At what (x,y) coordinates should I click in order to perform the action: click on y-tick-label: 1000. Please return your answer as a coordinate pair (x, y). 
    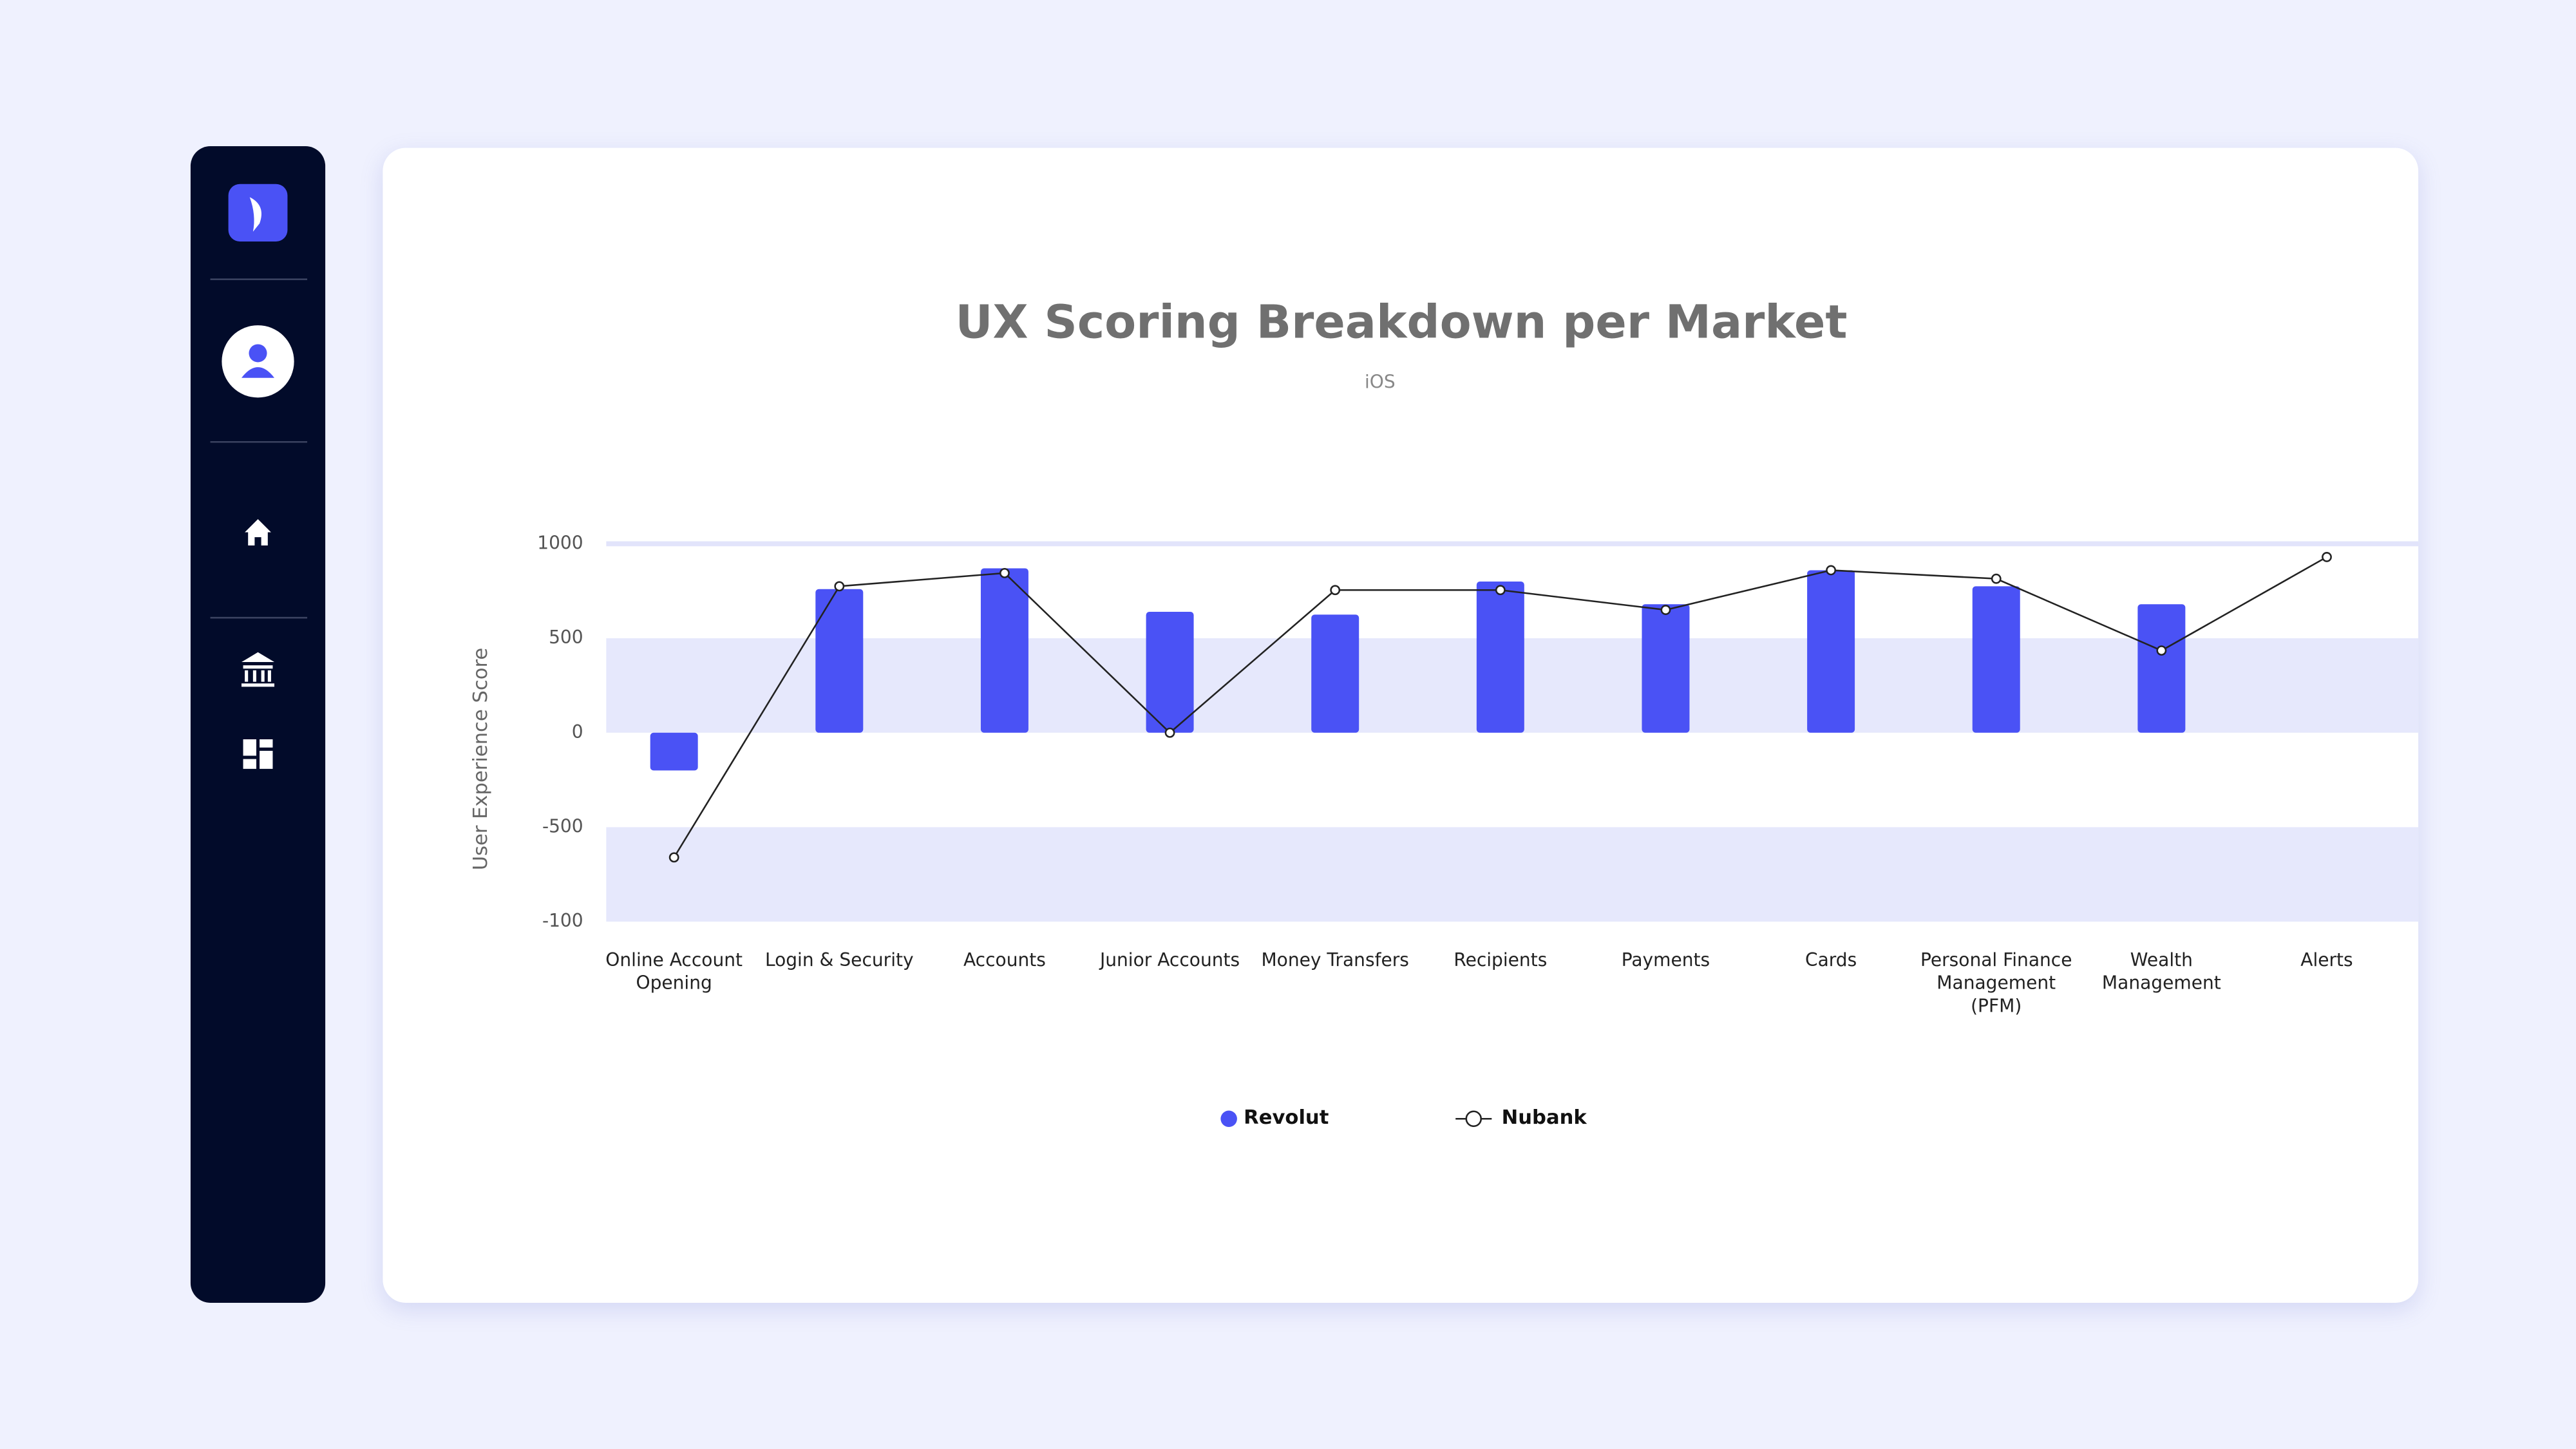
    Looking at the image, I should click on (560, 542).